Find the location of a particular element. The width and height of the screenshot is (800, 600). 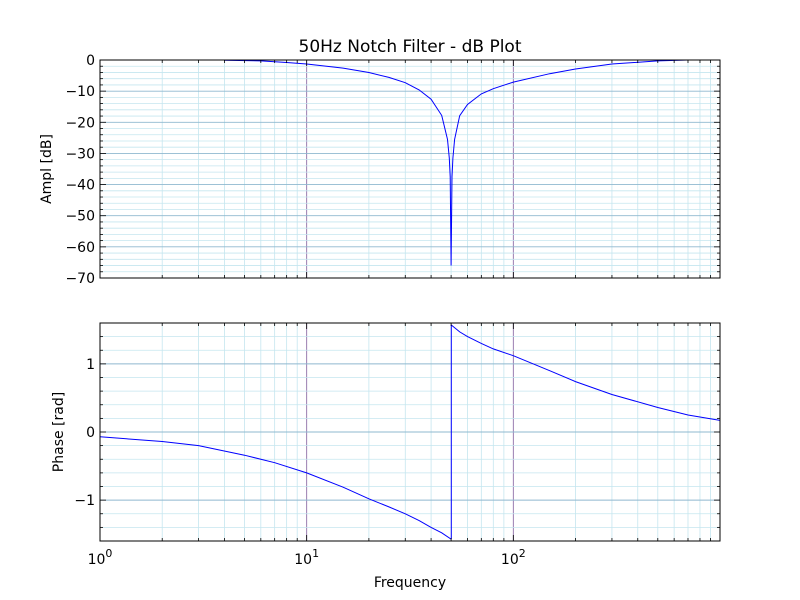

y-tick-label: −50 is located at coordinates (80, 217).